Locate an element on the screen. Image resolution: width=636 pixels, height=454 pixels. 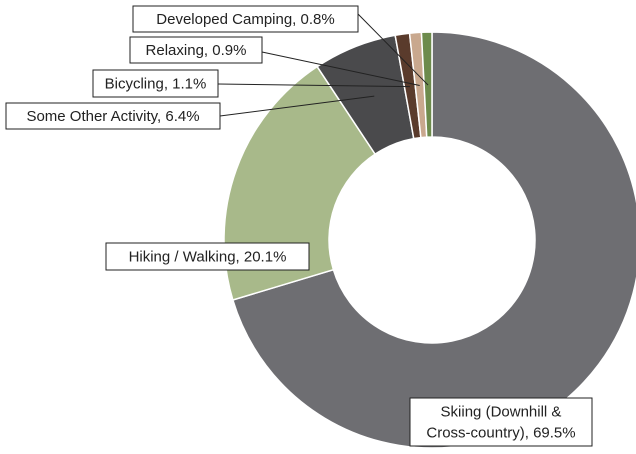
data-label: Relaxing, 0.9% is located at coordinates (196, 50).